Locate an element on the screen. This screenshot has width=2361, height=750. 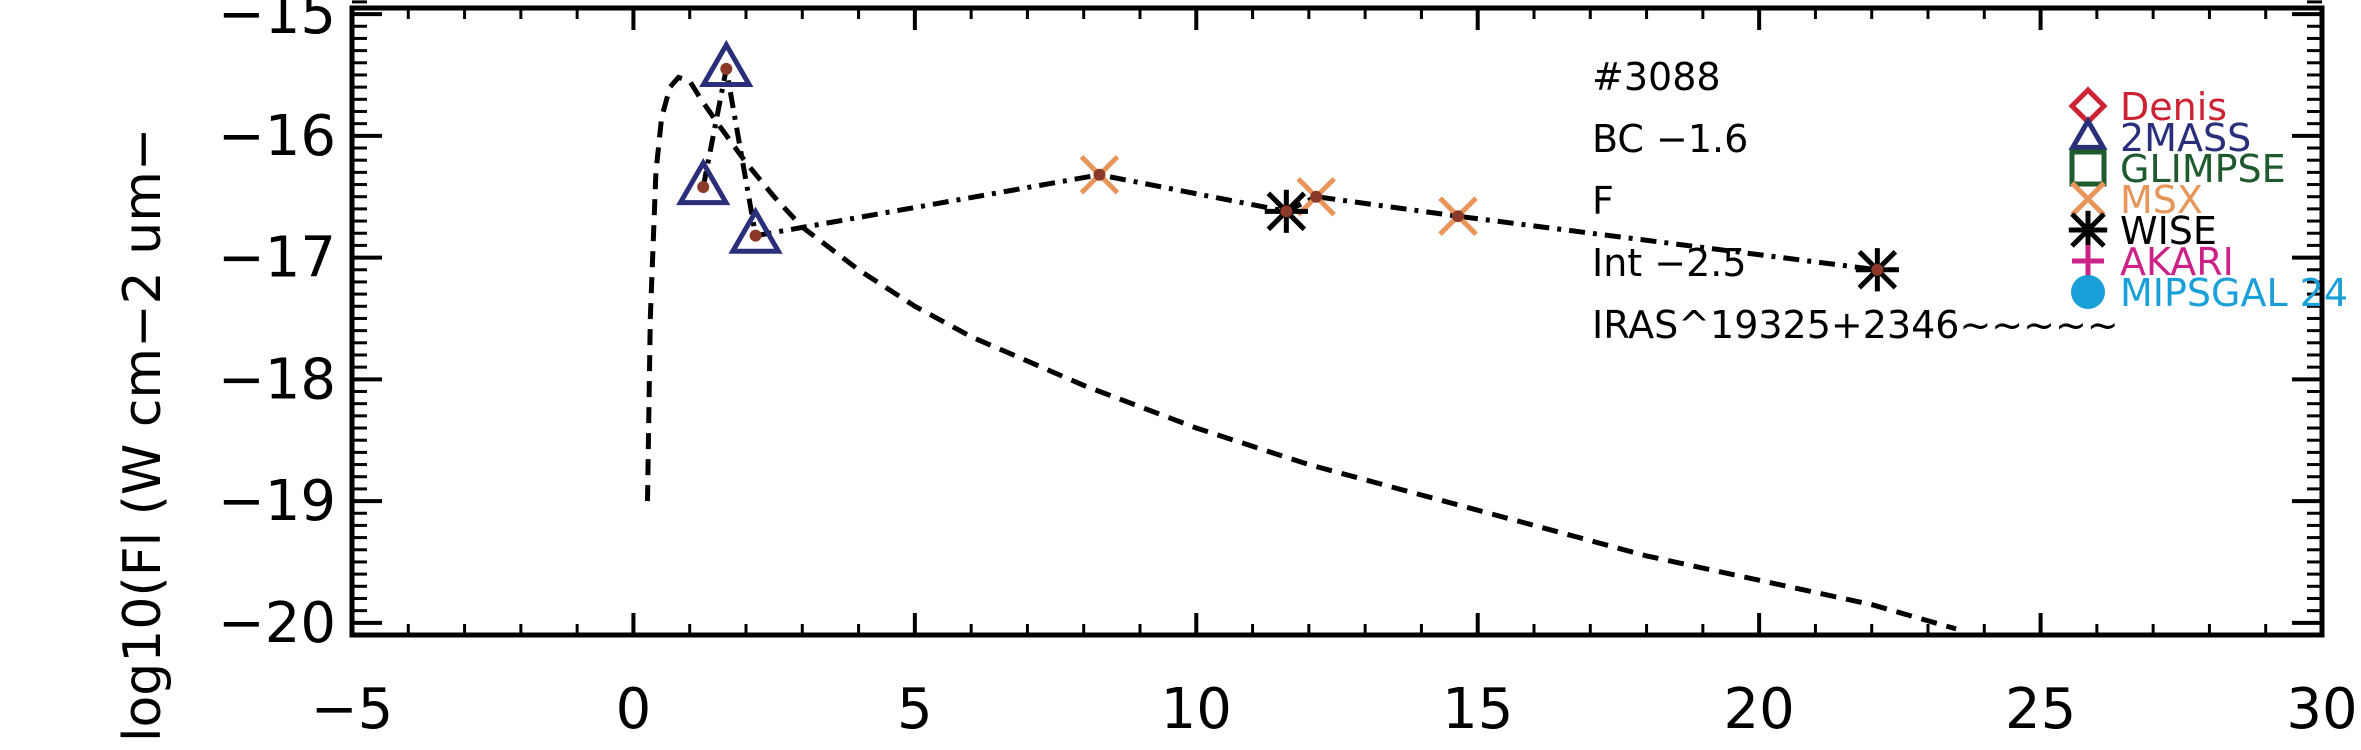
legend-label: MSX is located at coordinates (2161, 200).